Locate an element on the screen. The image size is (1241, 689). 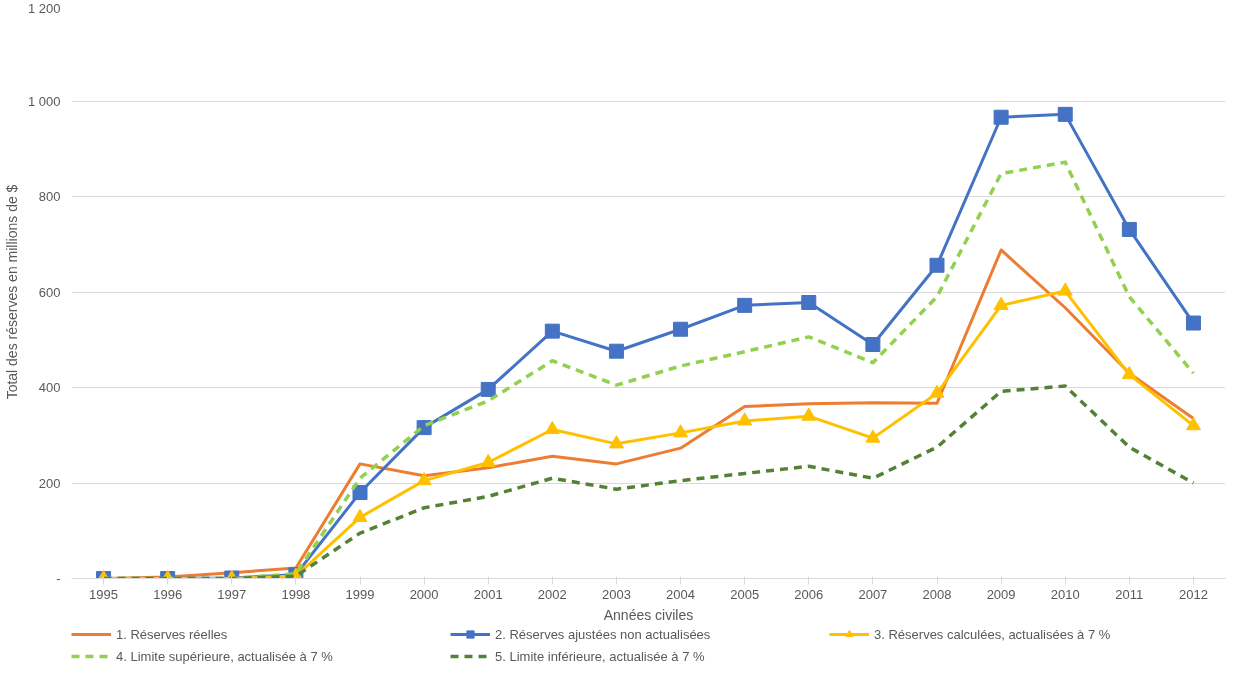
x-tick-label: 2010 is located at coordinates (1065, 594).